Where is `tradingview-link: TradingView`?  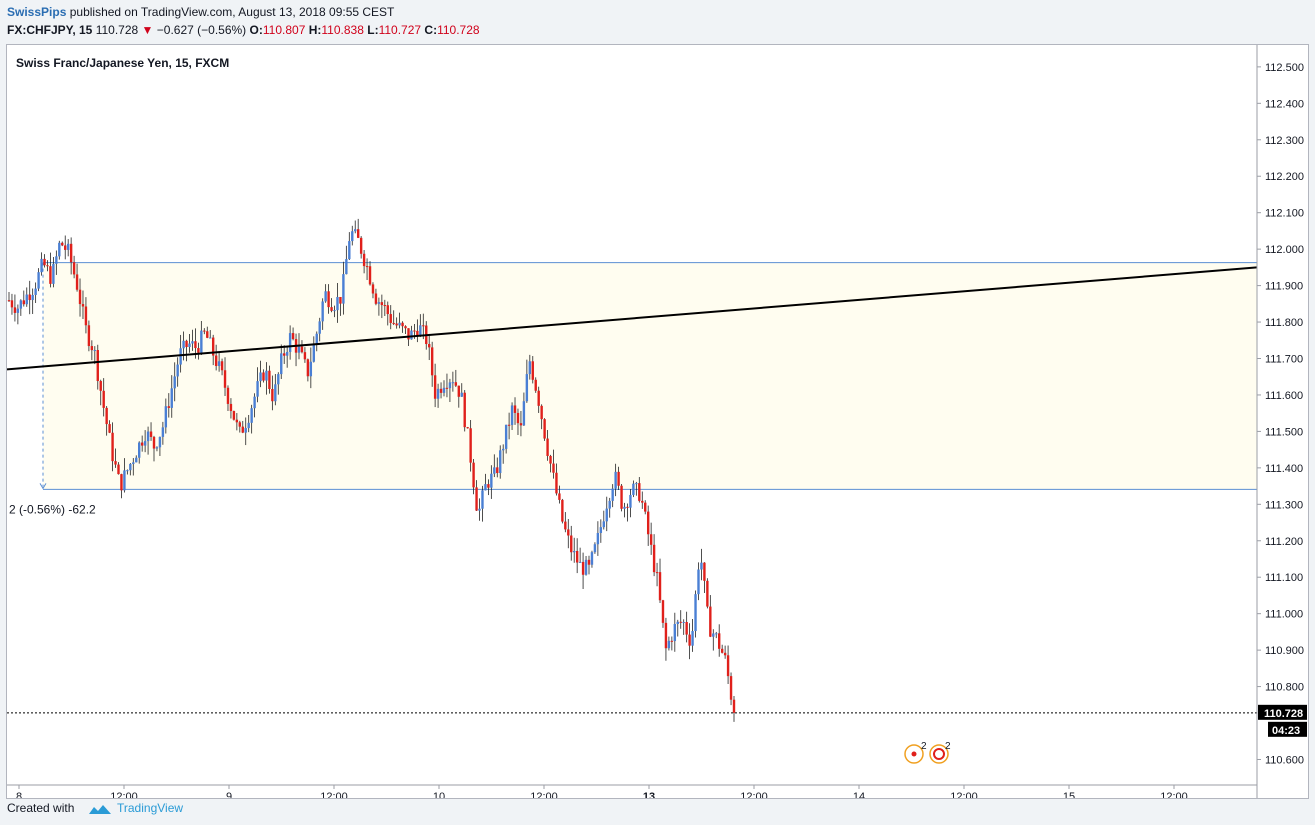 tradingview-link: TradingView is located at coordinates (150, 808).